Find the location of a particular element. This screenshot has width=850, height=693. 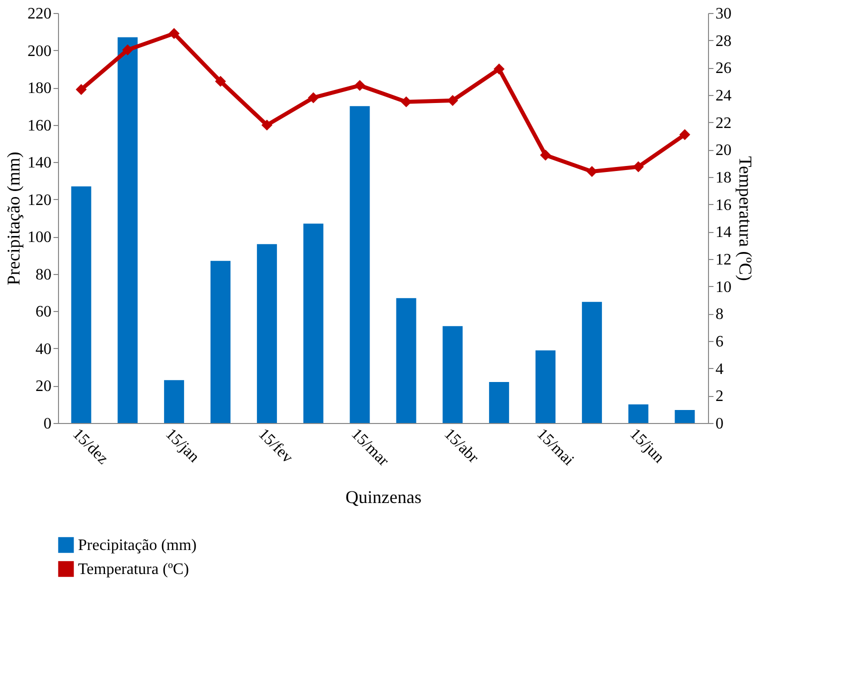

y2-tick-label: 24 is located at coordinates (724, 96).